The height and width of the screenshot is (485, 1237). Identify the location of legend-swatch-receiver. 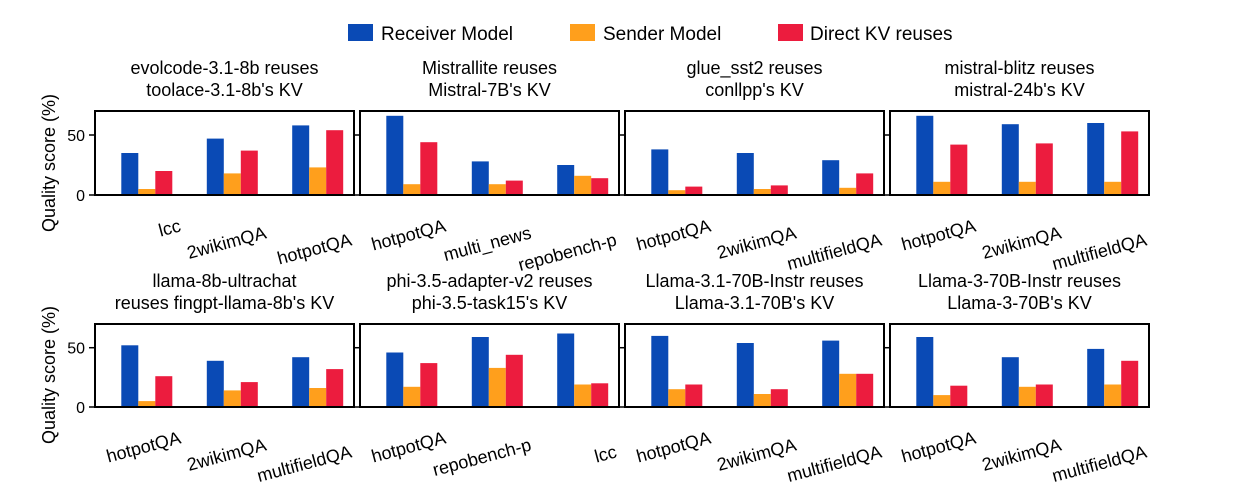
(360, 32).